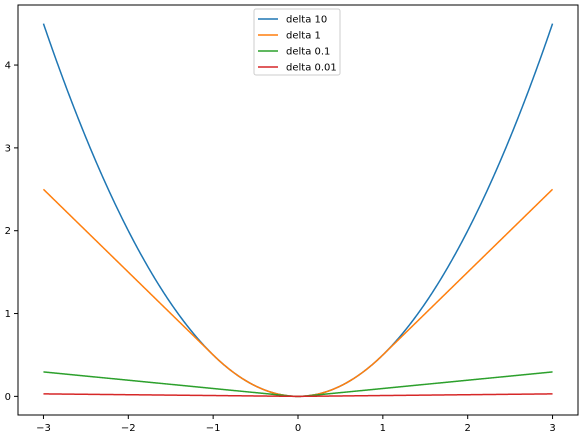 The width and height of the screenshot is (582, 438). What do you see at coordinates (213, 428) in the screenshot?
I see `x-tick-label: −1` at bounding box center [213, 428].